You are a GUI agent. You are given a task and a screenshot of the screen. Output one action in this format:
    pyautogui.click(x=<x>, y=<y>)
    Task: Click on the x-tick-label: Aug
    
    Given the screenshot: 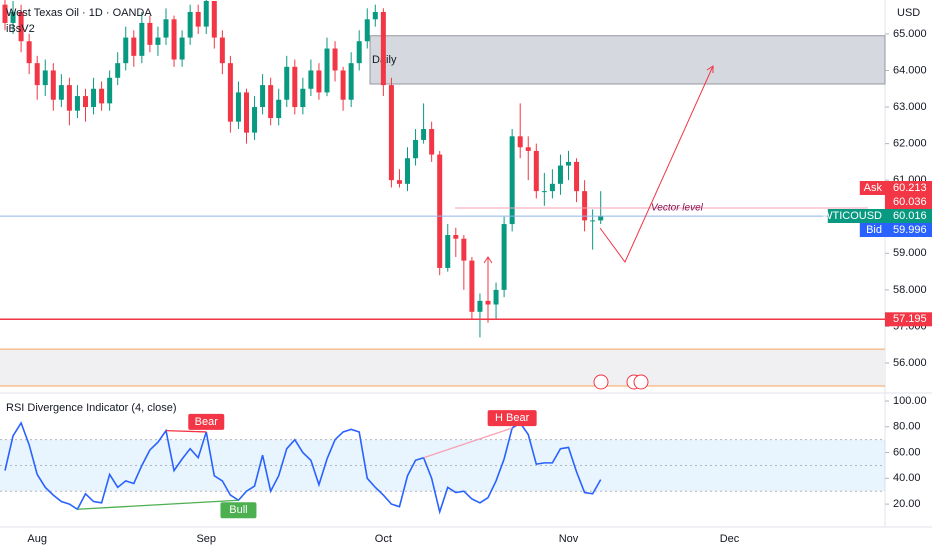 What is the action you would take?
    pyautogui.click(x=37, y=539)
    